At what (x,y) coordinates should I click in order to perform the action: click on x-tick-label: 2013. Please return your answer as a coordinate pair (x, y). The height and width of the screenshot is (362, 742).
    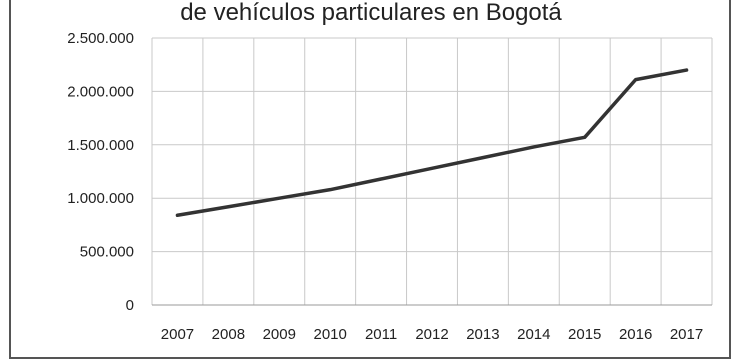
    Looking at the image, I should click on (482, 334).